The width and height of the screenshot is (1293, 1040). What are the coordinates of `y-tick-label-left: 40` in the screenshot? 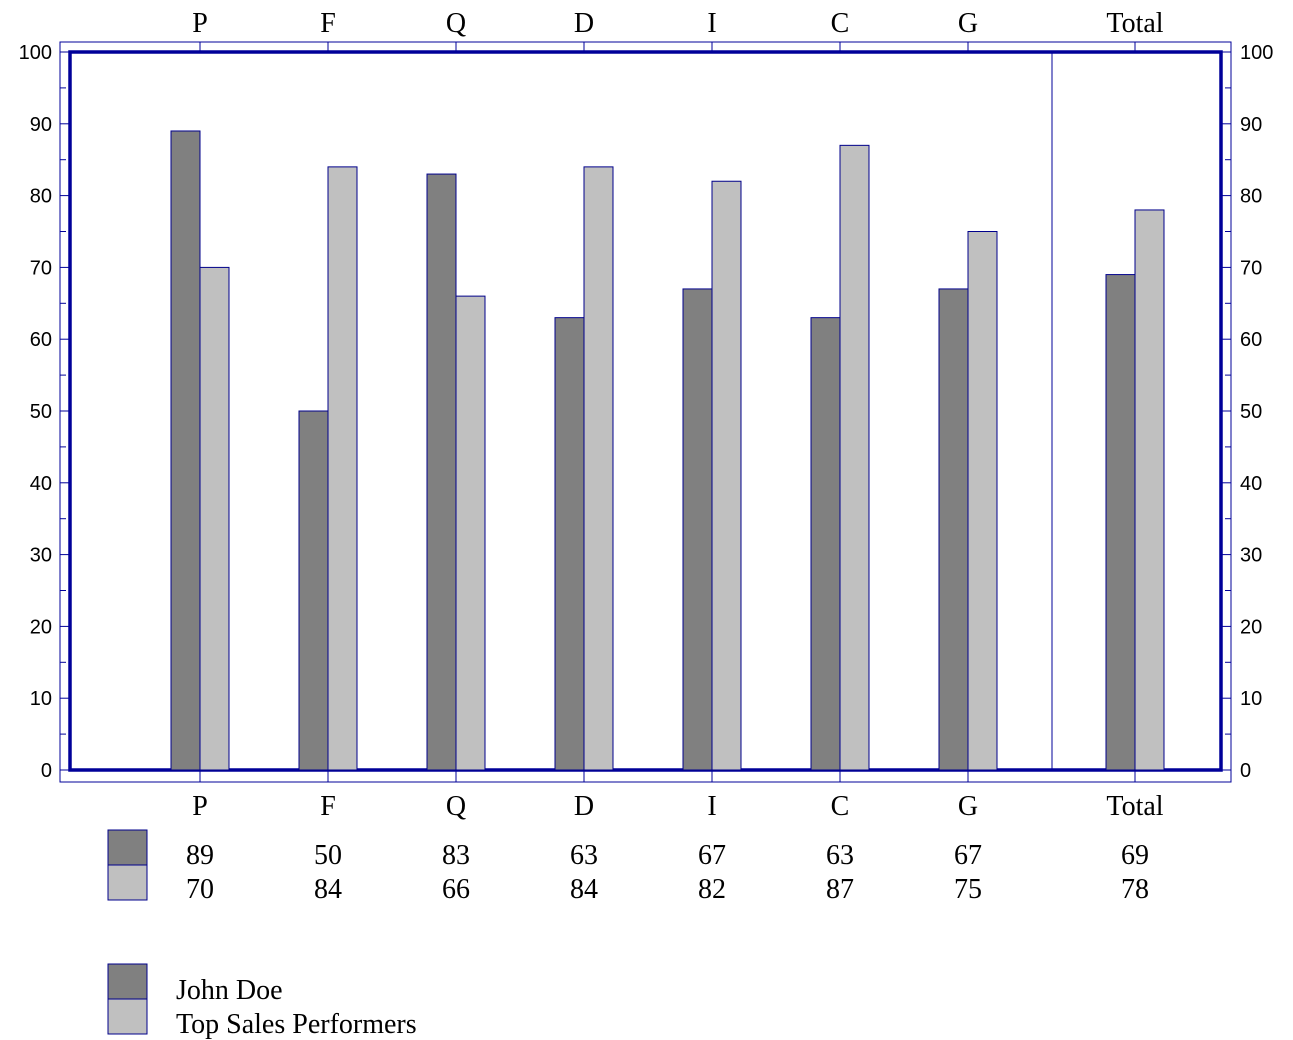 It's located at (41, 484).